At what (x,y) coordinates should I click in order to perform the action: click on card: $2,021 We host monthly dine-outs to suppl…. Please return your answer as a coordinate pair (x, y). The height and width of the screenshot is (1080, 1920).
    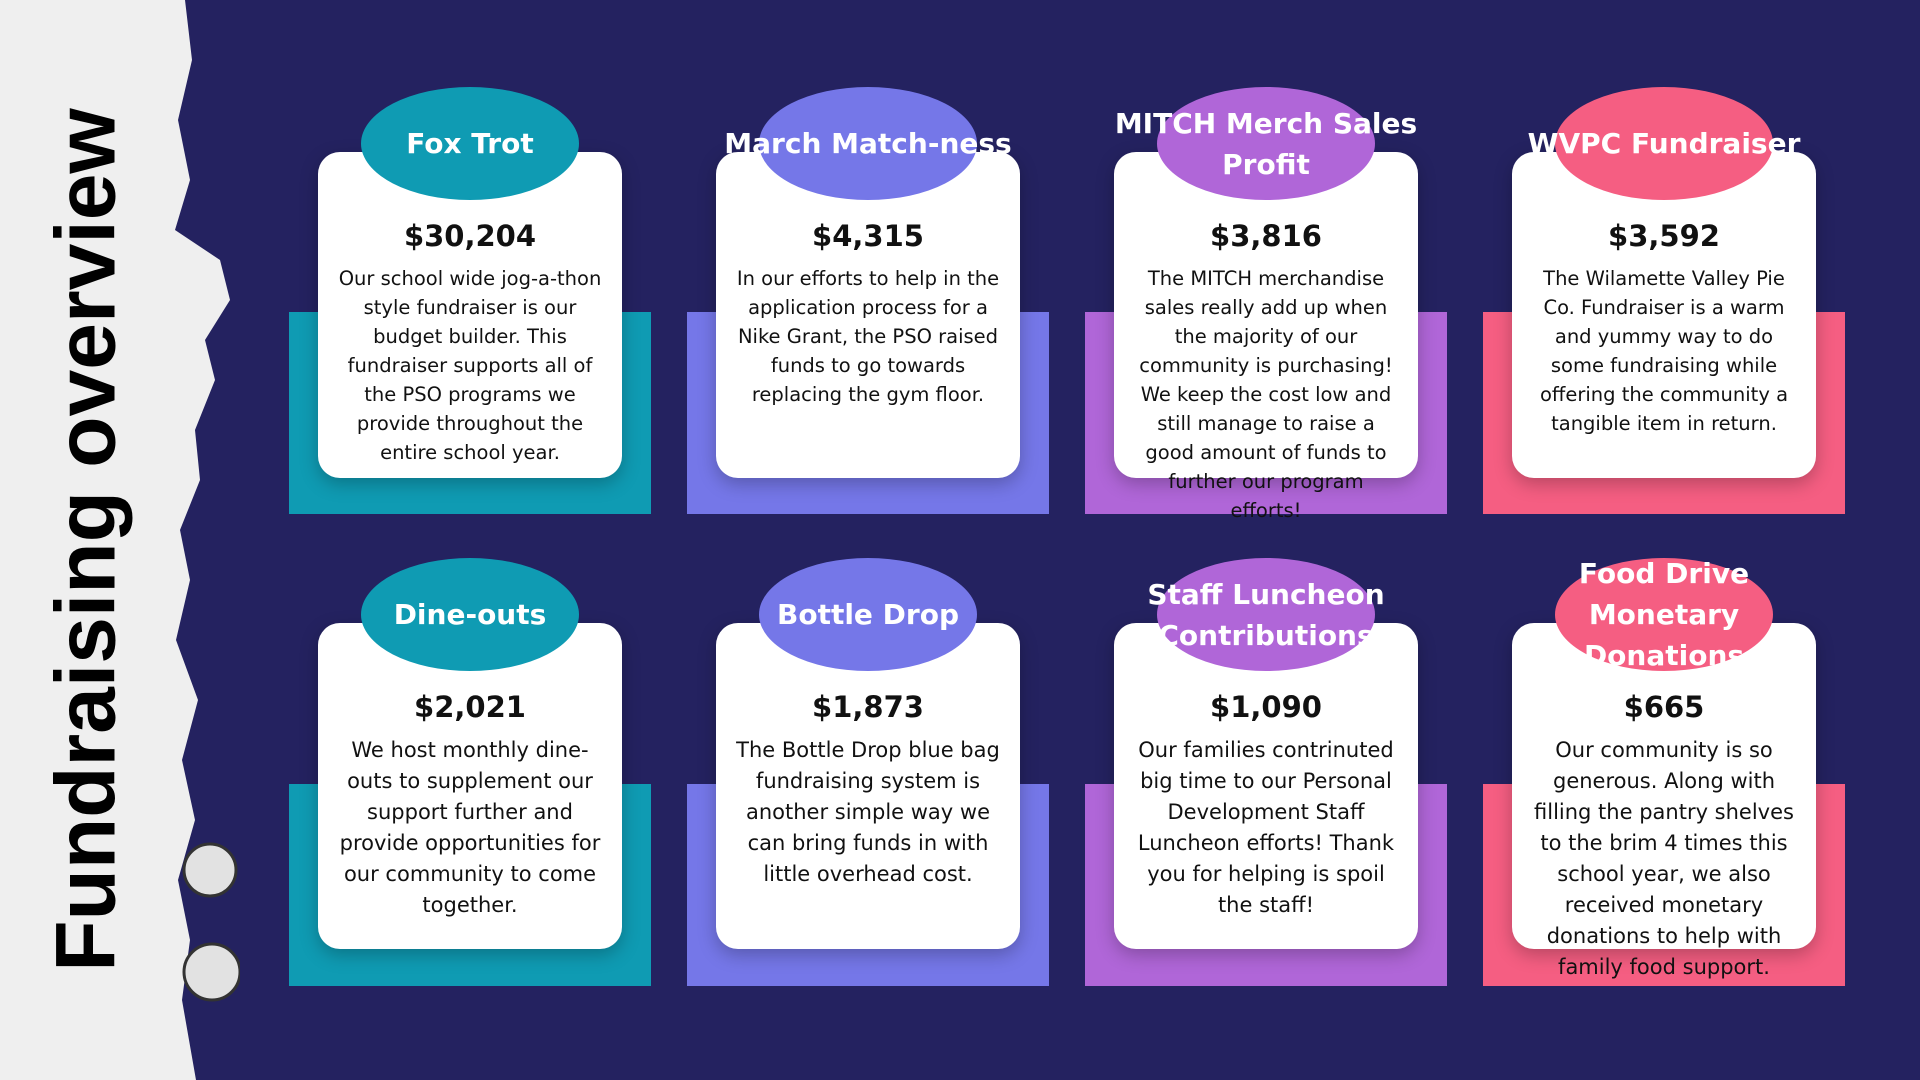
    Looking at the image, I should click on (470, 786).